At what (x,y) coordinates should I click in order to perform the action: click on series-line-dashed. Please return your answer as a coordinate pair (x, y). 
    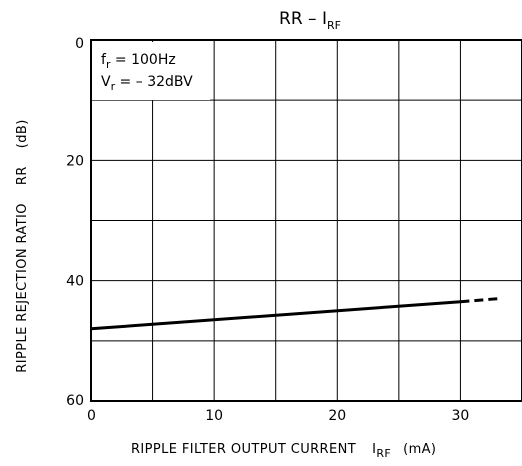
    Looking at the image, I should click on (479, 300).